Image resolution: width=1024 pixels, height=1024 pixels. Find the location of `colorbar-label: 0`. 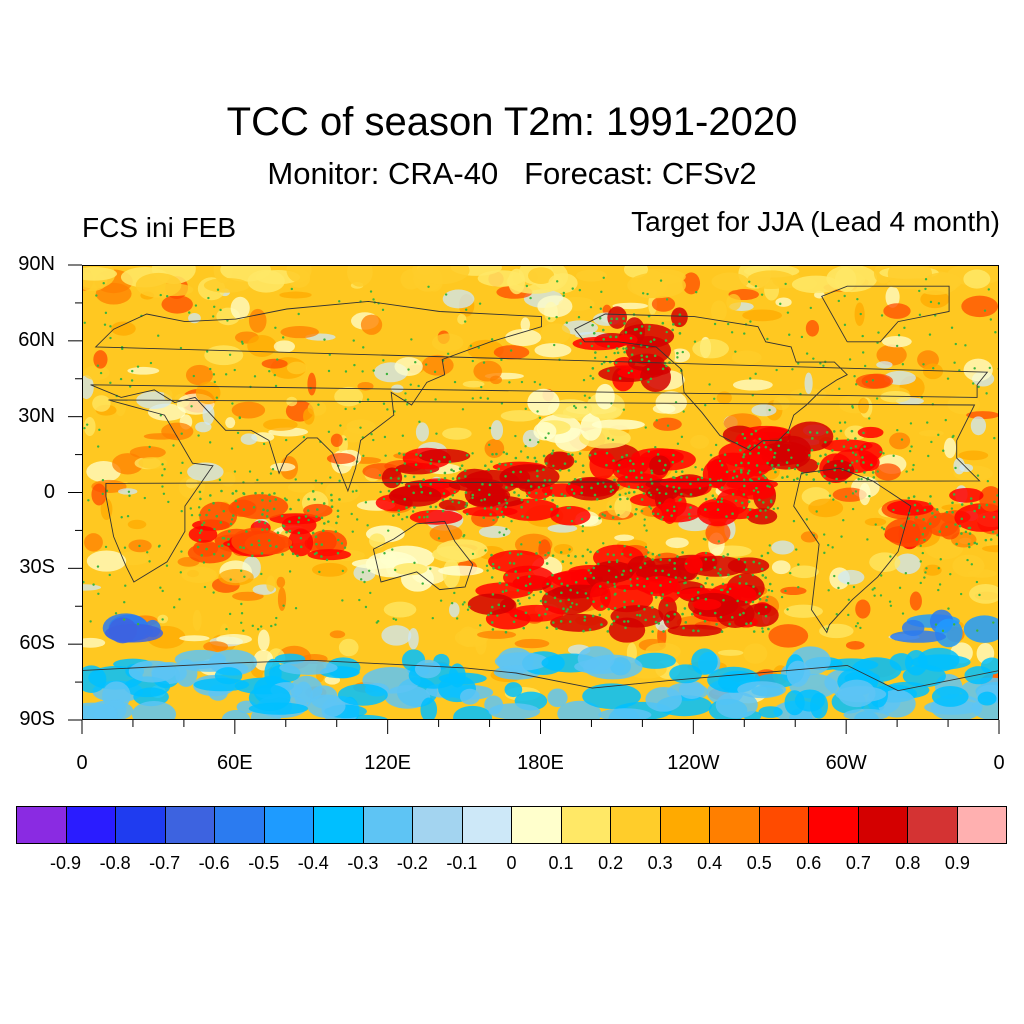

colorbar-label: 0 is located at coordinates (511, 863).